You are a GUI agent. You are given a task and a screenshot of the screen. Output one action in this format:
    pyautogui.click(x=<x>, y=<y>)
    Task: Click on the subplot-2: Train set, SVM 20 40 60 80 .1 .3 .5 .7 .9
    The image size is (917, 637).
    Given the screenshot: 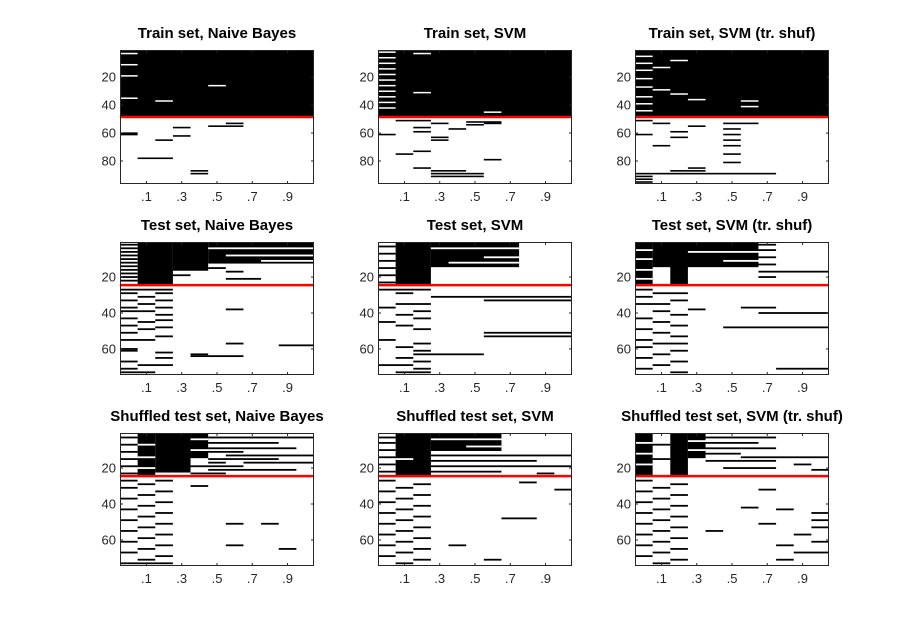 What is the action you would take?
    pyautogui.click(x=466, y=114)
    